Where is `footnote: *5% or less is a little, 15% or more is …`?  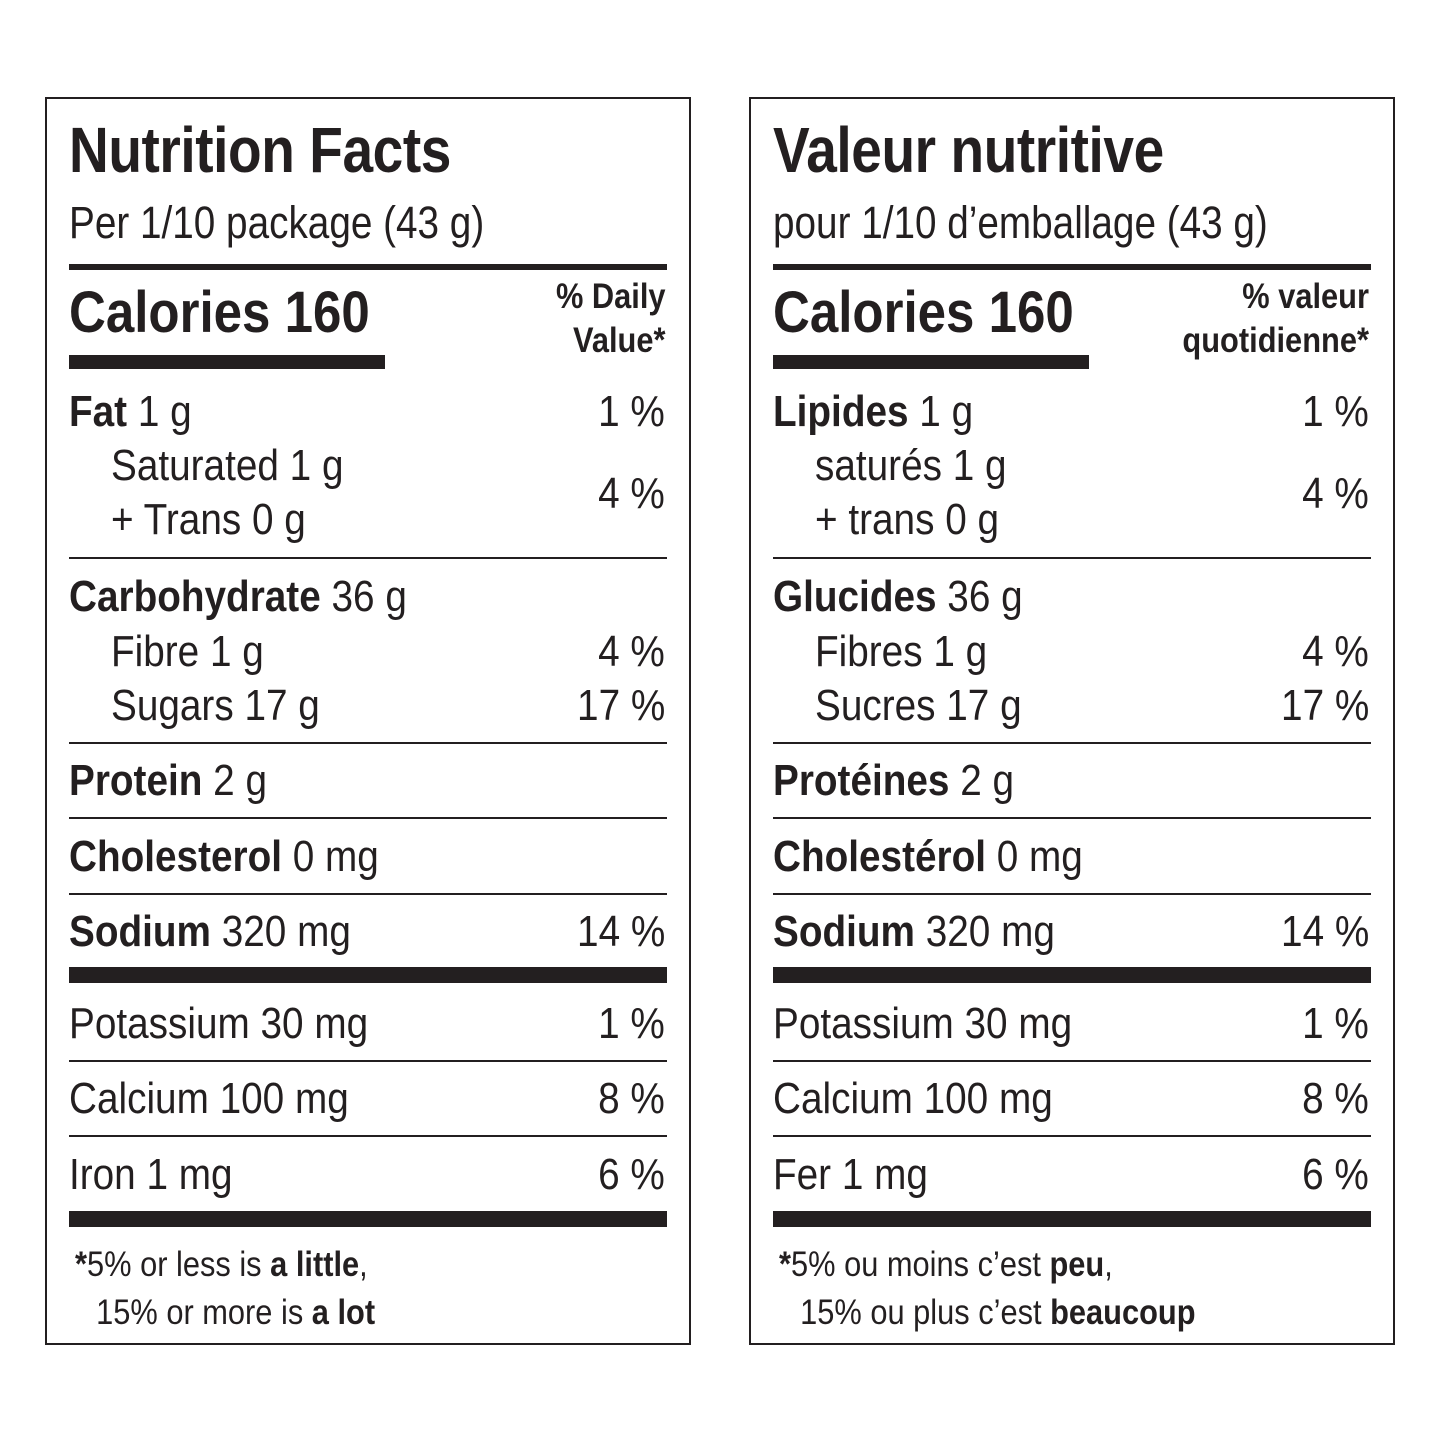 footnote: *5% or less is a little, 15% or more is … is located at coordinates (225, 1289).